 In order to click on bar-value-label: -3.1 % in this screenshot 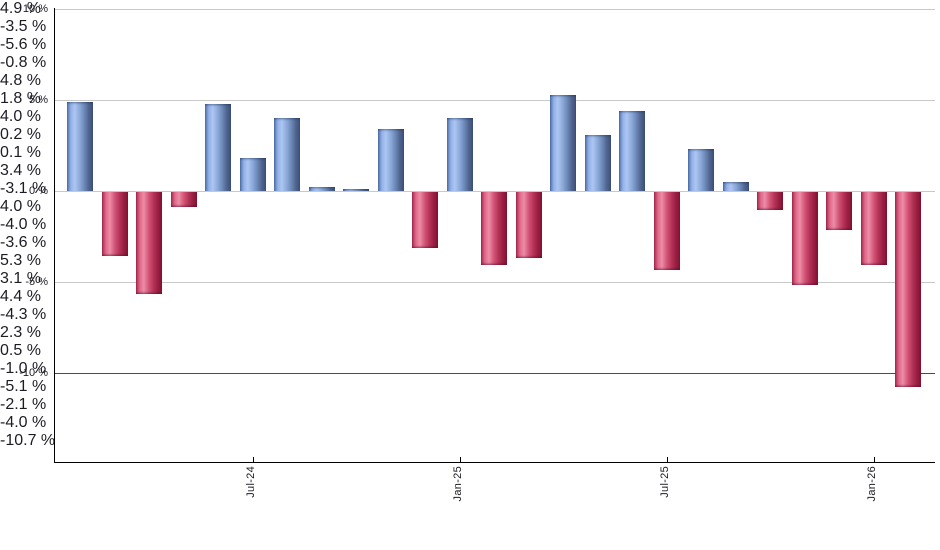, I will do `click(23, 188)`.